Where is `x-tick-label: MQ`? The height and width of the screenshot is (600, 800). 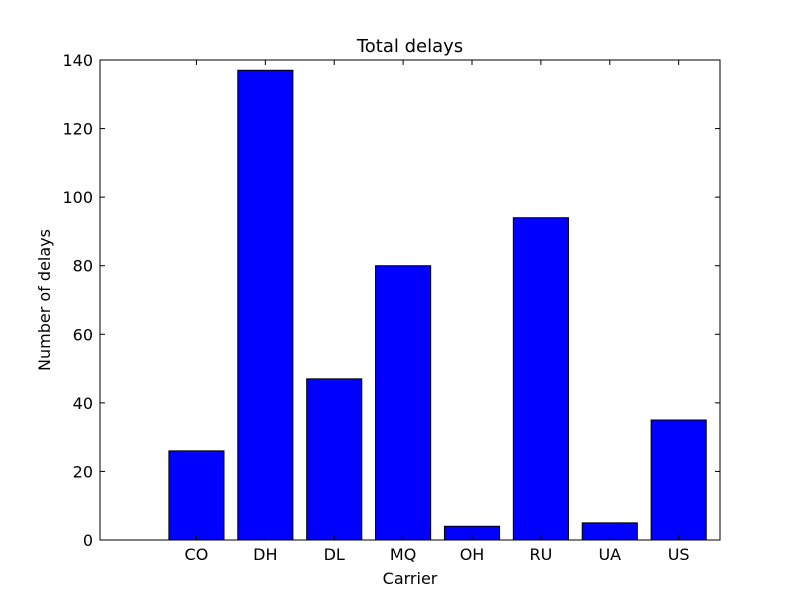
x-tick-label: MQ is located at coordinates (403, 554).